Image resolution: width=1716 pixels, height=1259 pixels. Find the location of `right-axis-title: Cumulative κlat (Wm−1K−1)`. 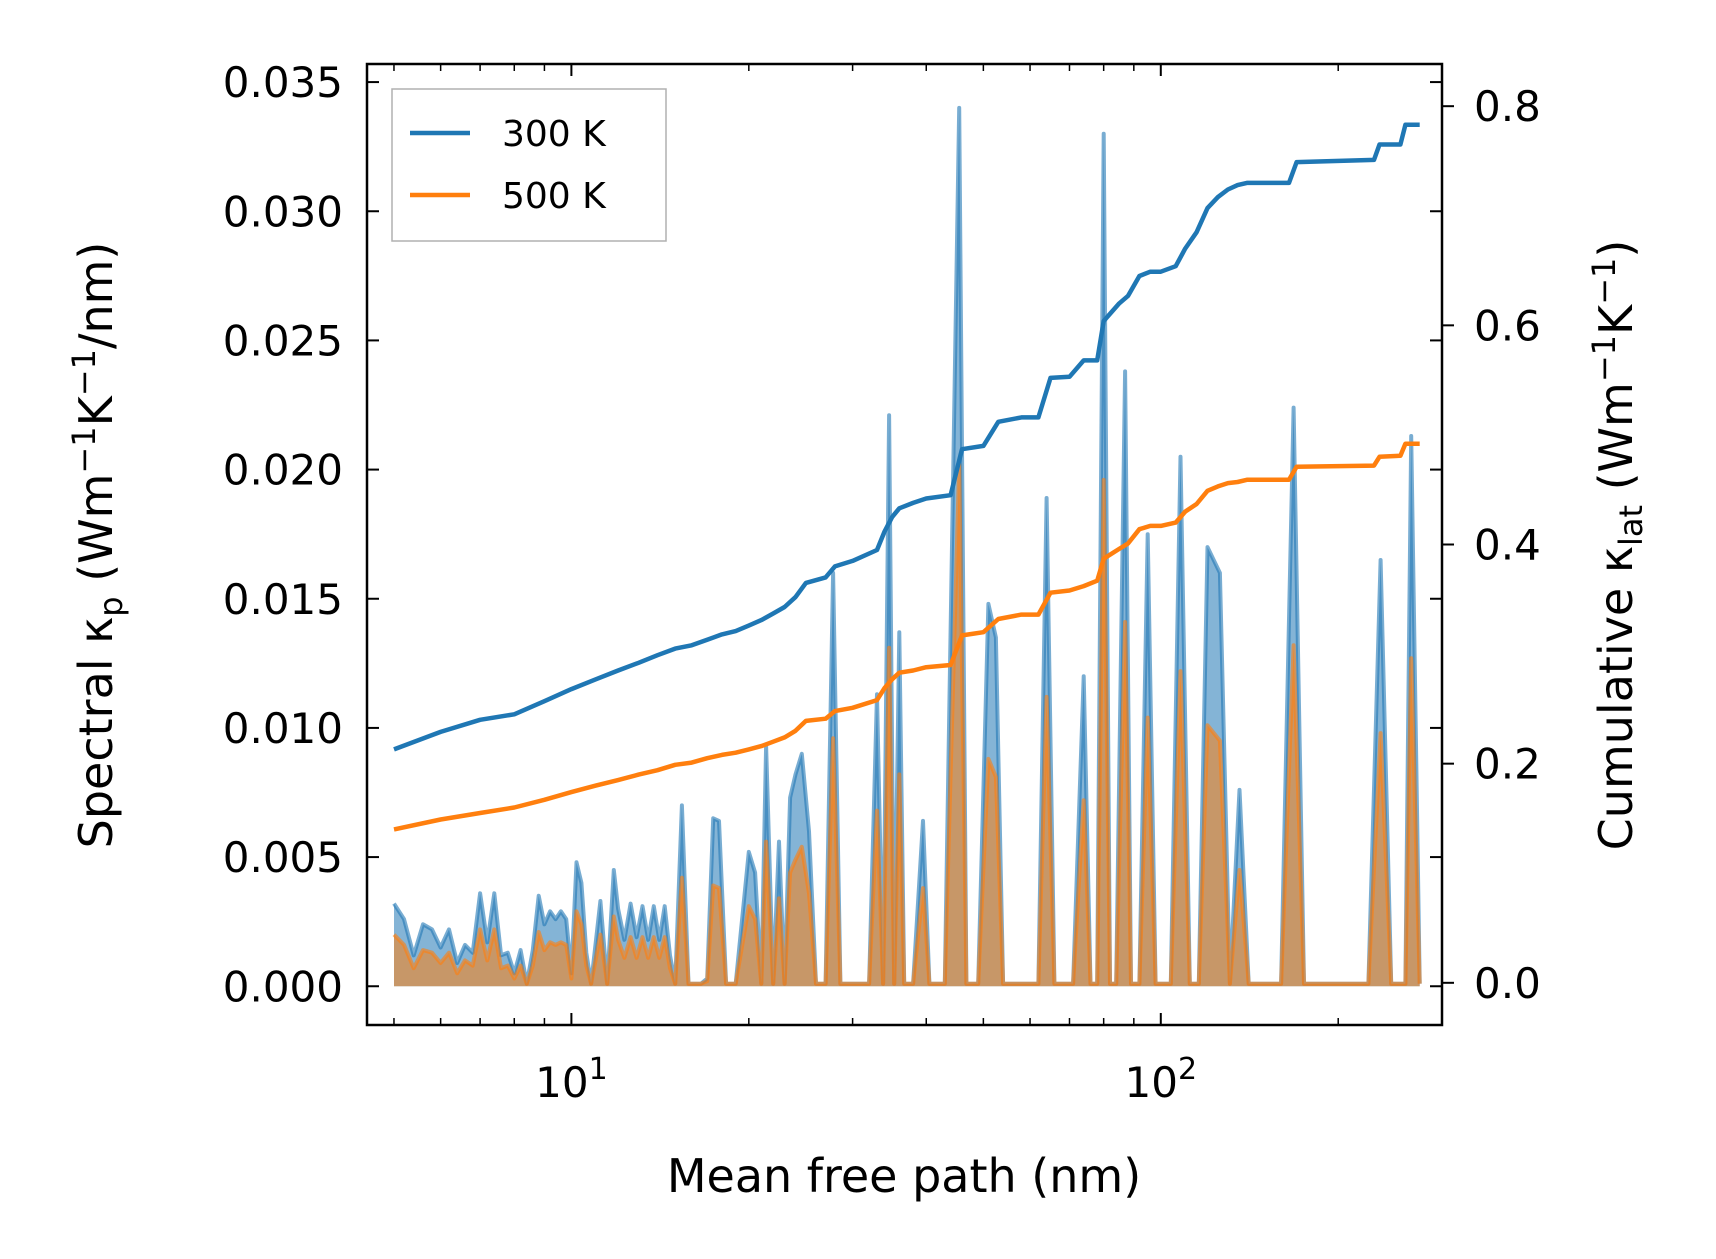

right-axis-title: Cumulative κlat (Wm−1K−1) is located at coordinates (1617, 545).